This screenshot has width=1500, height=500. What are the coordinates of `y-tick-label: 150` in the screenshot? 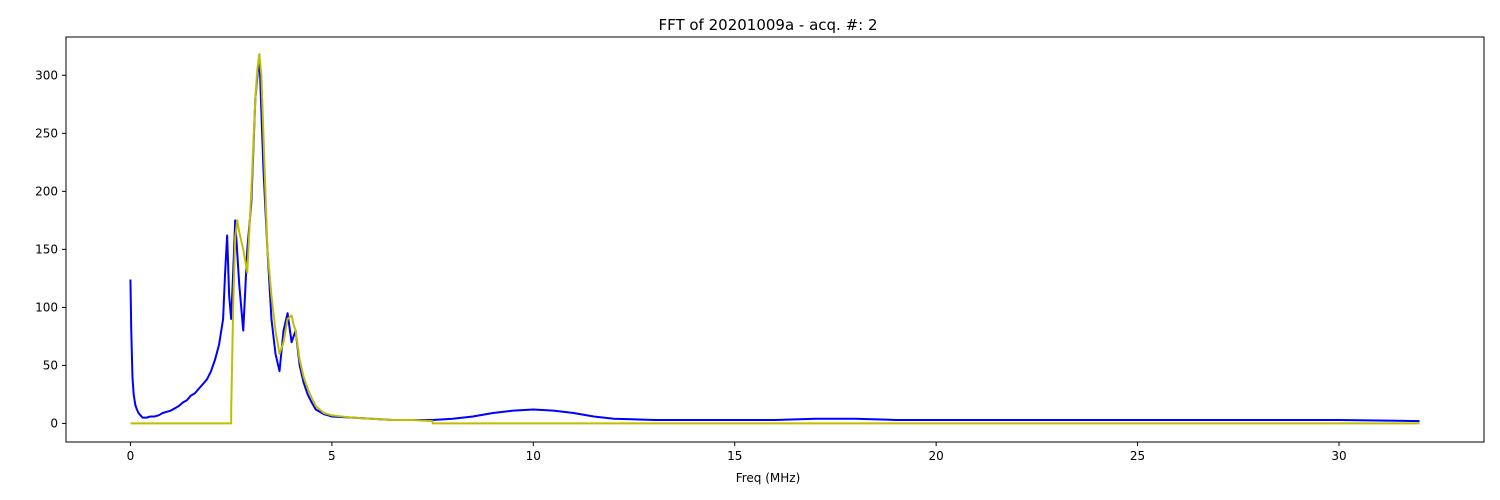 It's located at (46, 249).